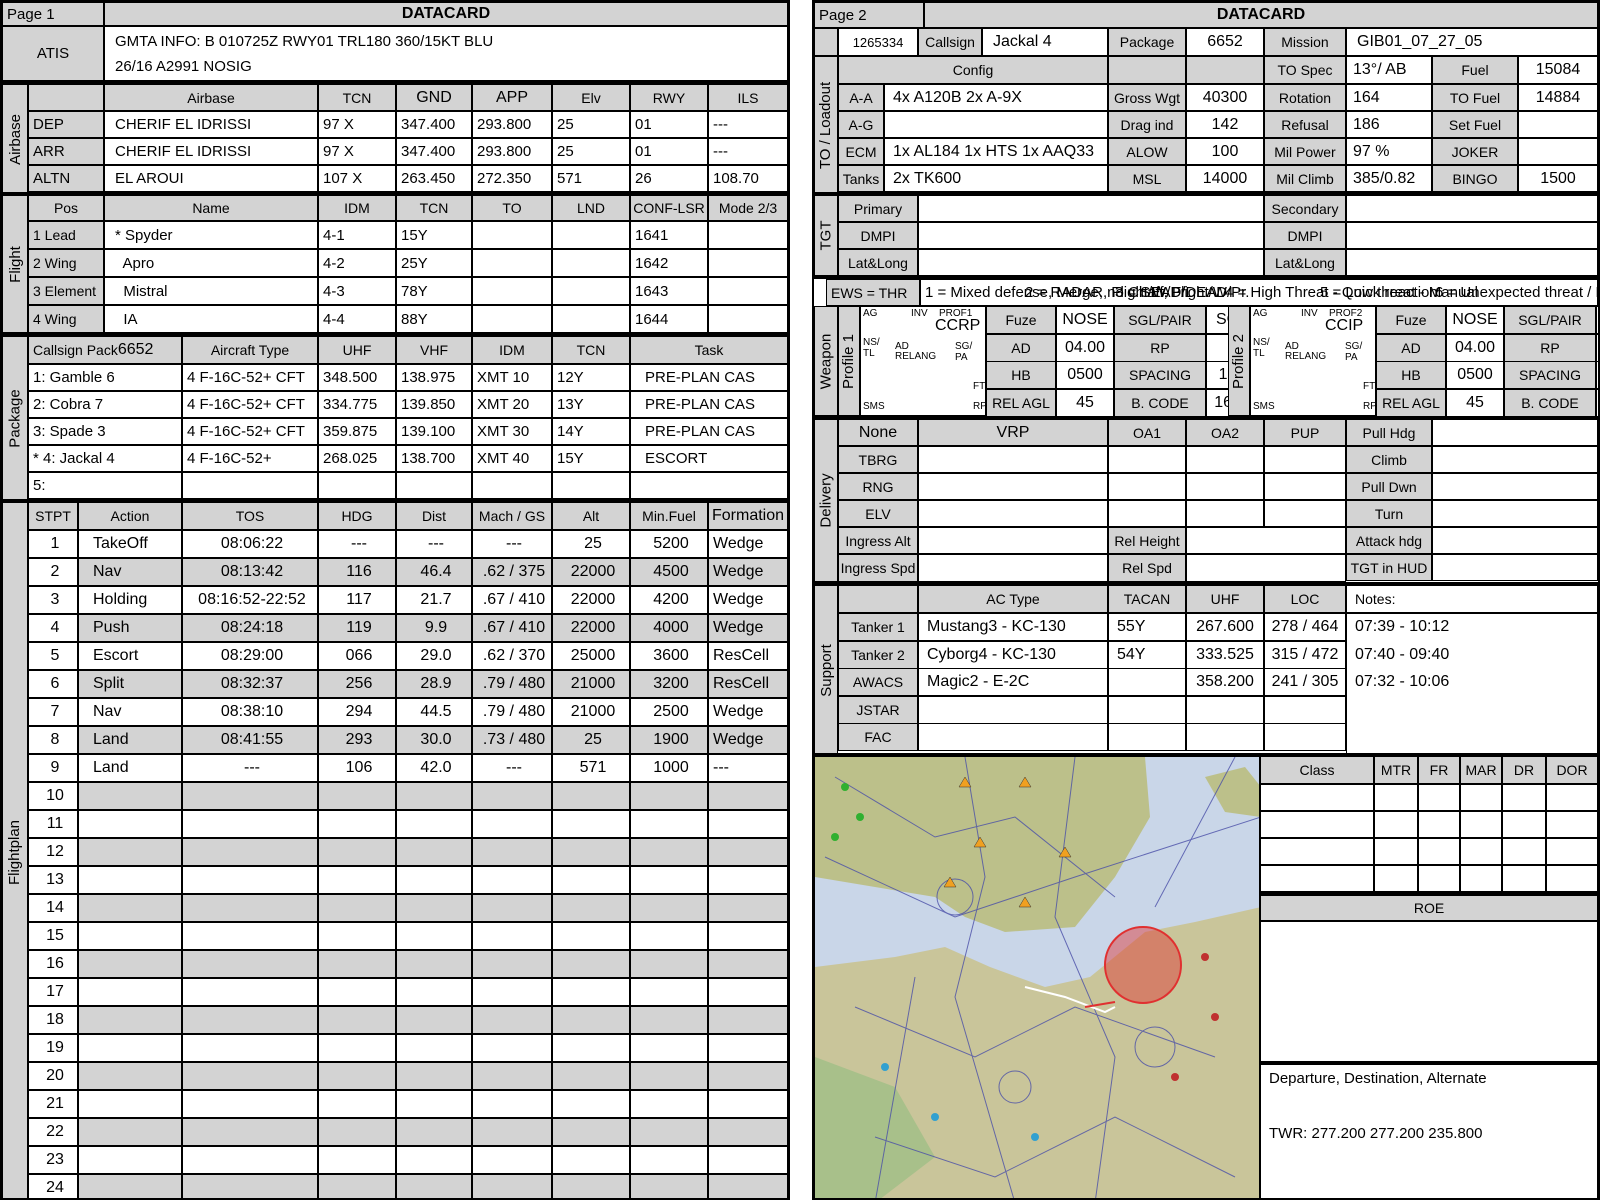 The height and width of the screenshot is (1200, 1600). Describe the element at coordinates (357, 404) in the screenshot. I see `package-cell: 334.775` at that location.